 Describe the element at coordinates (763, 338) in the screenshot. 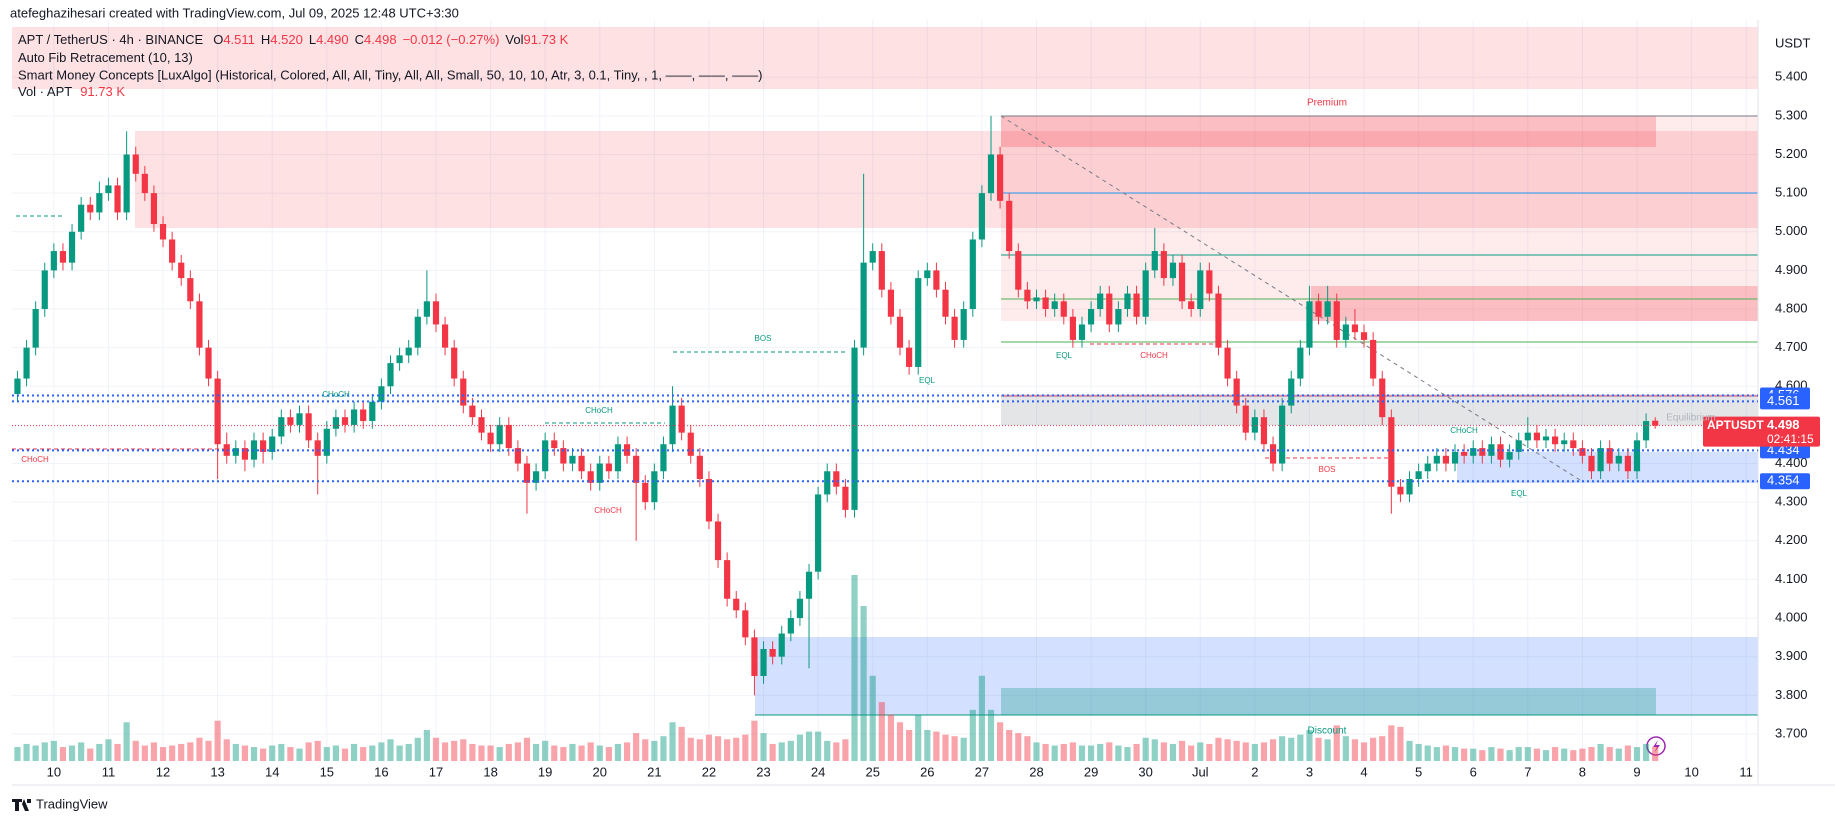

I see `annotation: BOS` at that location.